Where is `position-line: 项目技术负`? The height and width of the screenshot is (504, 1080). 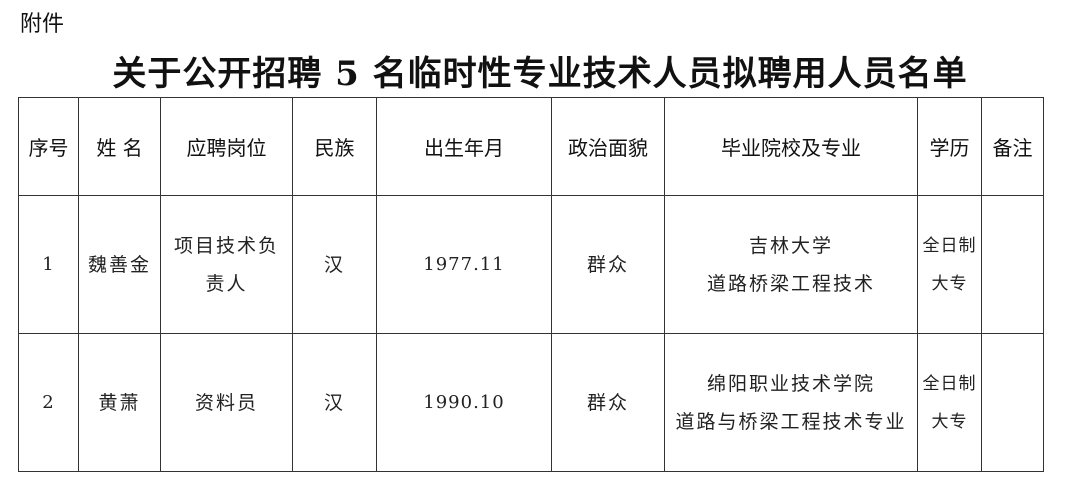
position-line: 项目技术负 is located at coordinates (226, 245).